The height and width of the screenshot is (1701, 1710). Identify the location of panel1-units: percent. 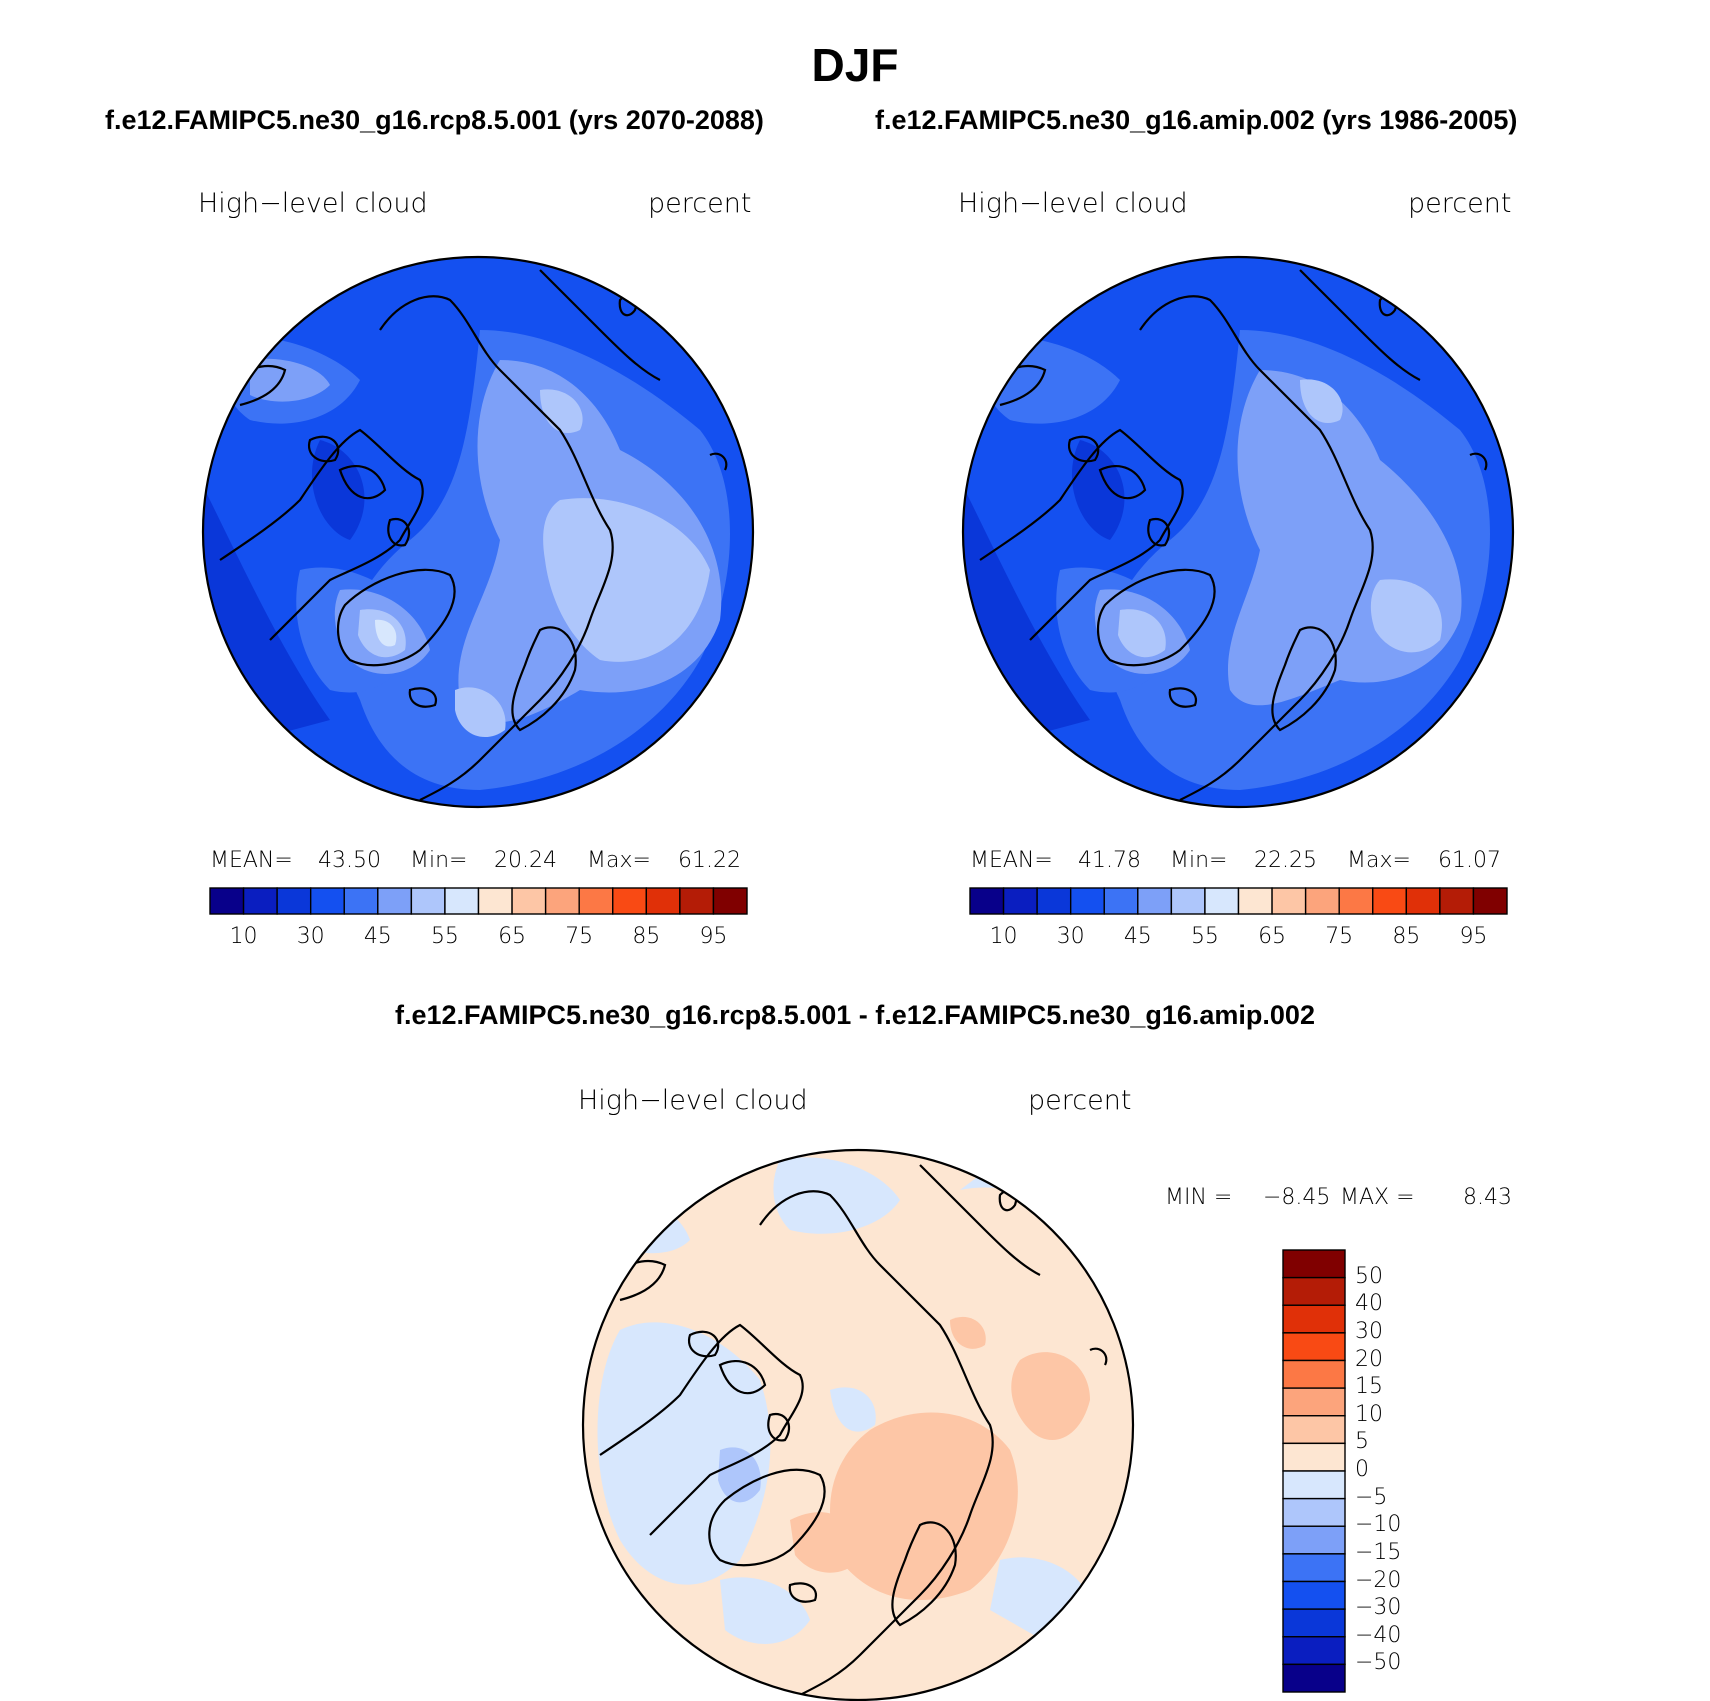
(700, 203).